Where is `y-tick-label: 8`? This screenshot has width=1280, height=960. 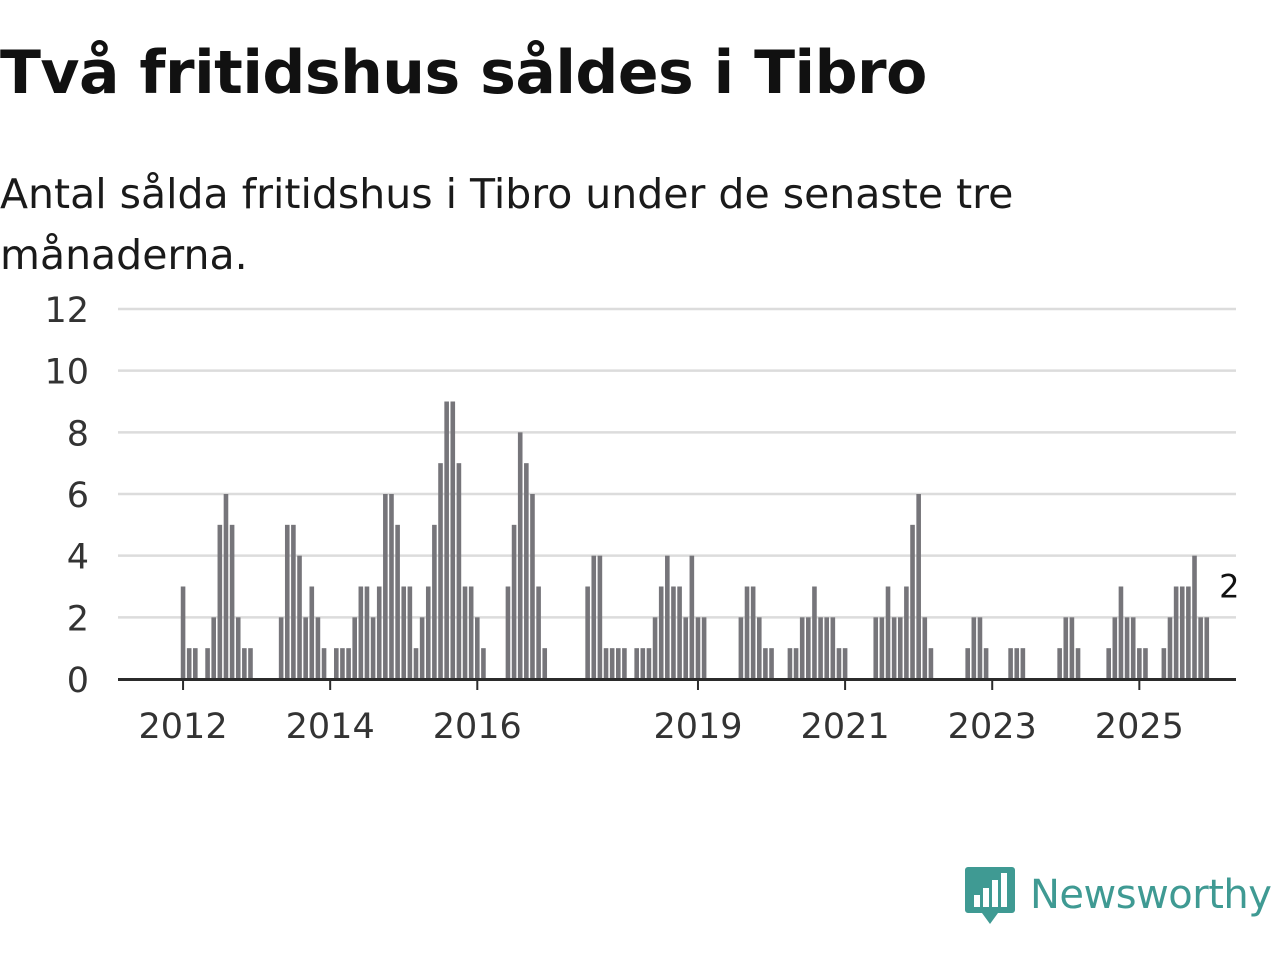
y-tick-label: 8 is located at coordinates (78, 434).